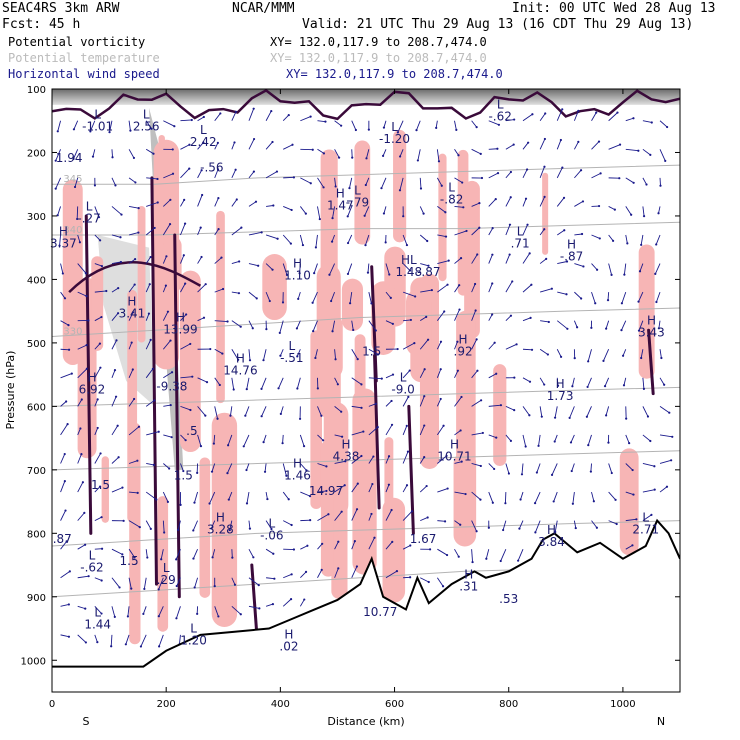 Image resolution: width=740 pixels, height=740 pixels. I want to click on wind-extremum-value: -.06, so click(271, 536).